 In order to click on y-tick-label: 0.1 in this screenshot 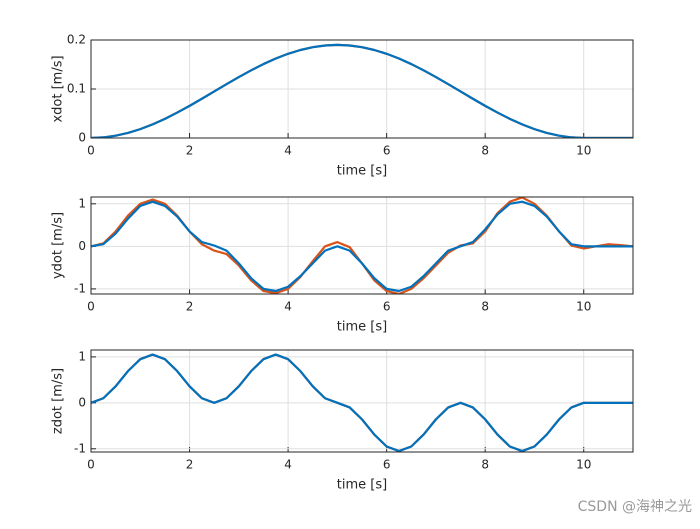, I will do `click(76, 89)`.